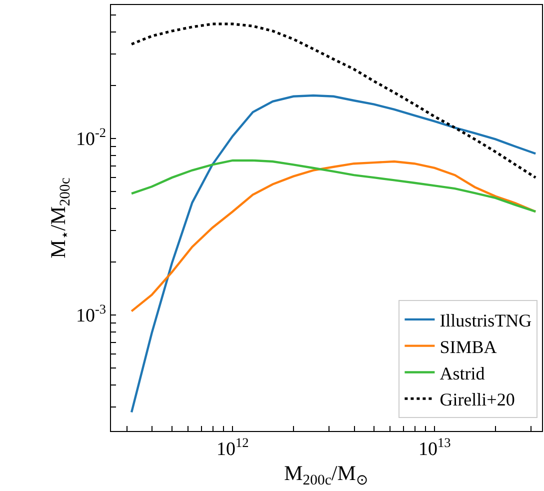 The width and height of the screenshot is (544, 491). I want to click on y-tick-label: 10$^{-2}$, so click(91, 137).